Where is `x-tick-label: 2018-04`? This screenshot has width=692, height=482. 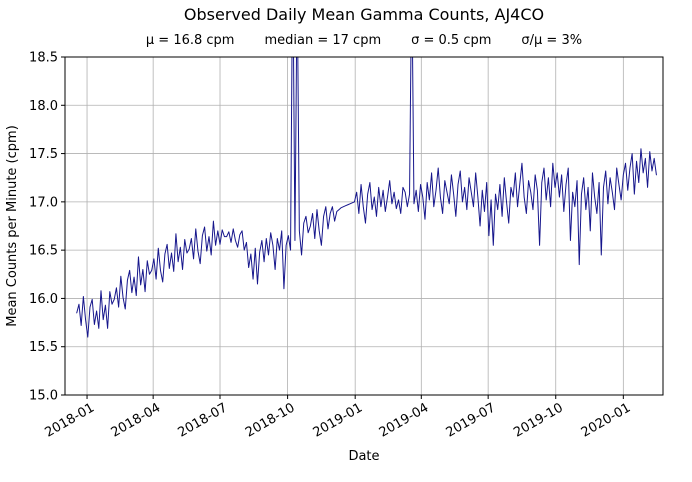 x-tick-label: 2018-04 is located at coordinates (136, 420).